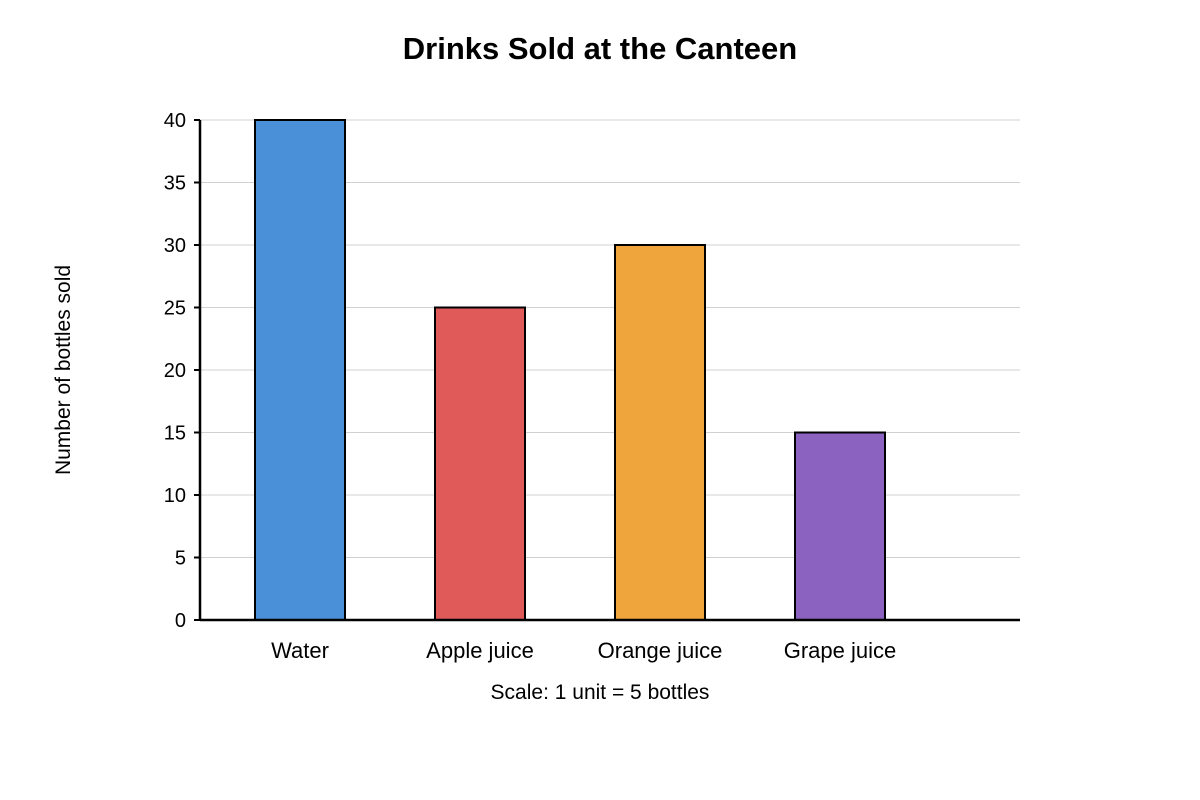 The width and height of the screenshot is (1200, 800). Describe the element at coordinates (180, 559) in the screenshot. I see `y-tick-label: 5` at that location.